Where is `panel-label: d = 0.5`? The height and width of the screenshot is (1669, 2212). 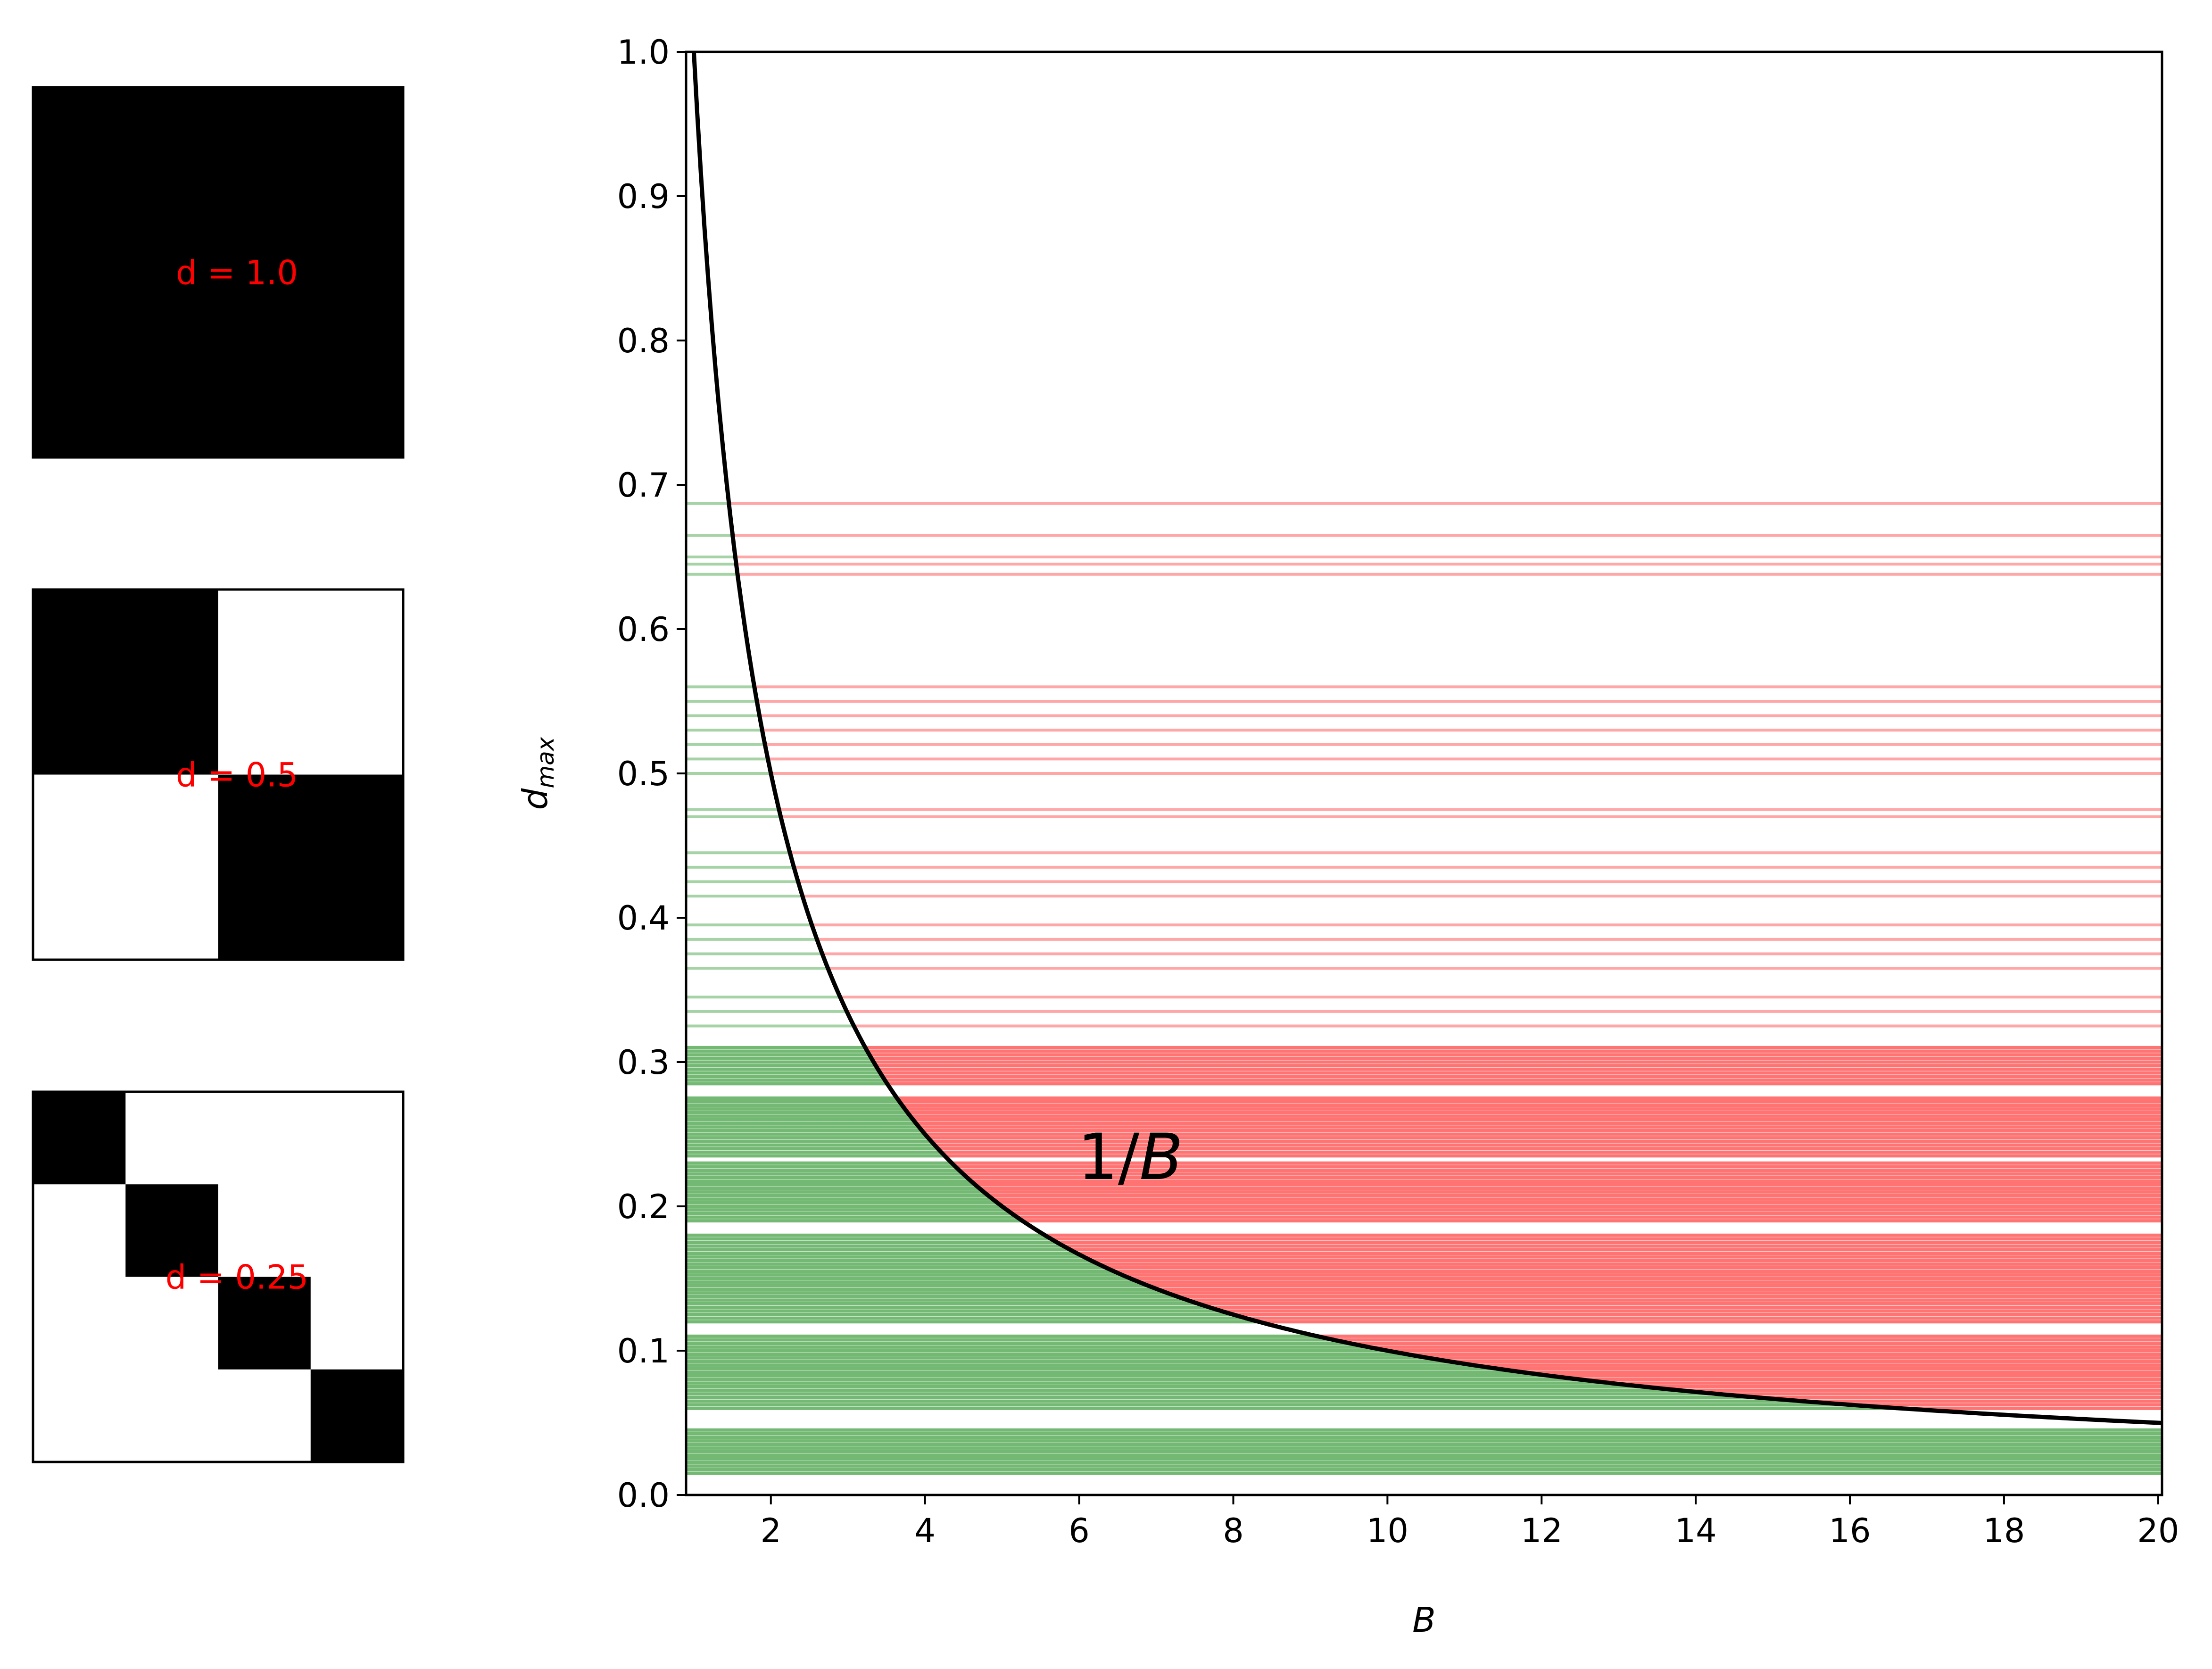
panel-label: d = 0.5 is located at coordinates (237, 775).